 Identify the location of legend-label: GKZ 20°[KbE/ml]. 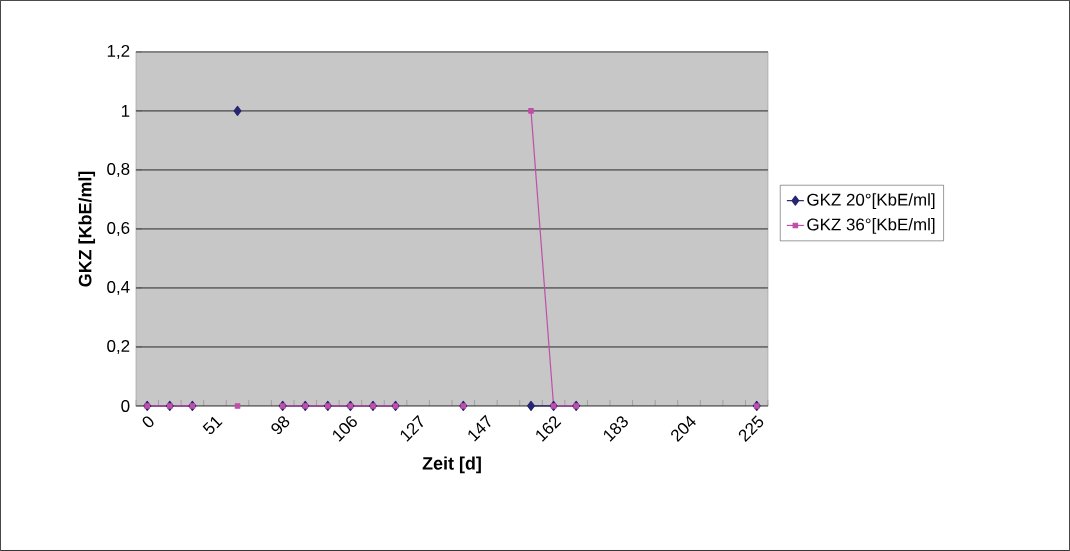
(871, 201).